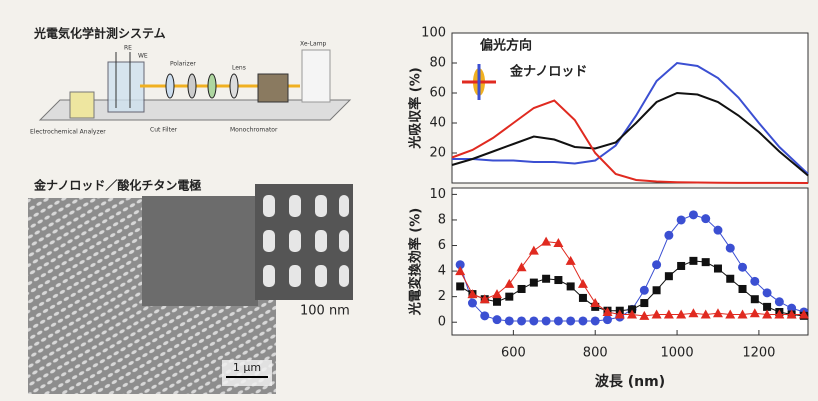 The width and height of the screenshot is (818, 401). Describe the element at coordinates (200, 251) in the screenshot. I see `sem-zoom` at that location.